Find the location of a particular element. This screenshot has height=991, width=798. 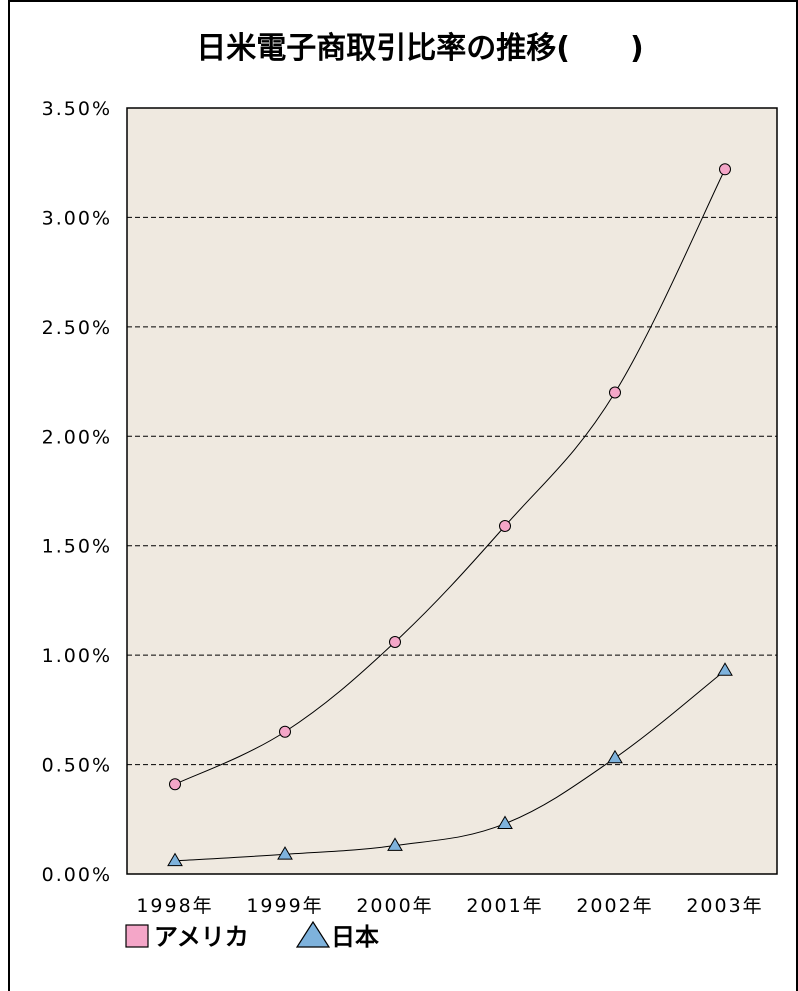

y-tick-label: 2.50% is located at coordinates (77, 328).